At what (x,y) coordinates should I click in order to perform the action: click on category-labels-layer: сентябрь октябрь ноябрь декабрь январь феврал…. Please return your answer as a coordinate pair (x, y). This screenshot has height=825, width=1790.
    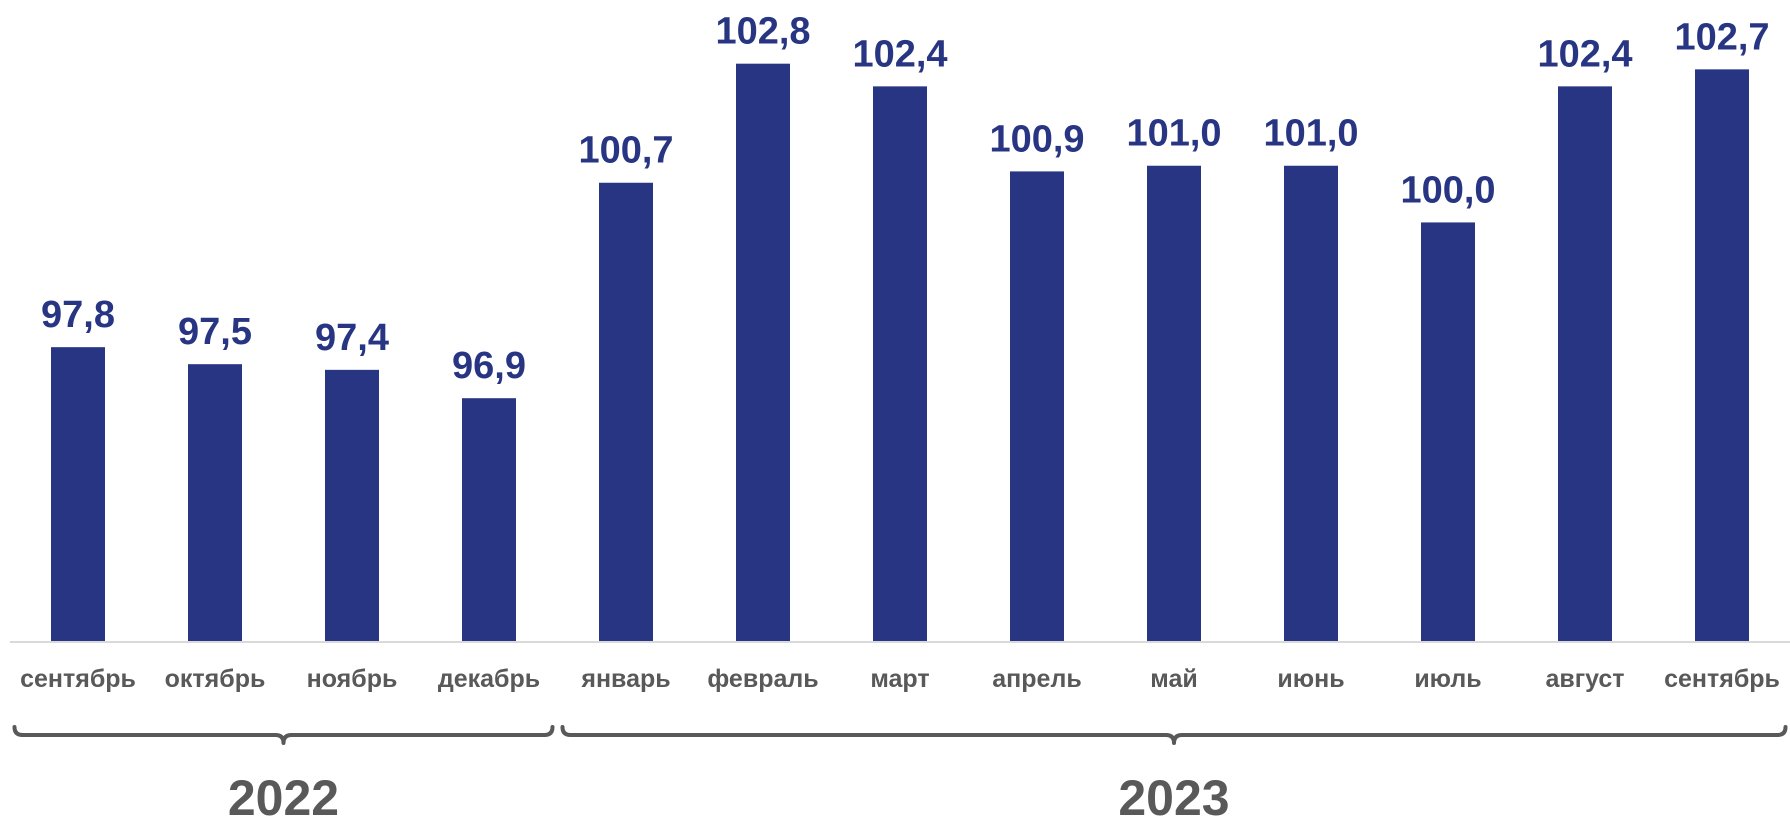
    Looking at the image, I should click on (900, 679).